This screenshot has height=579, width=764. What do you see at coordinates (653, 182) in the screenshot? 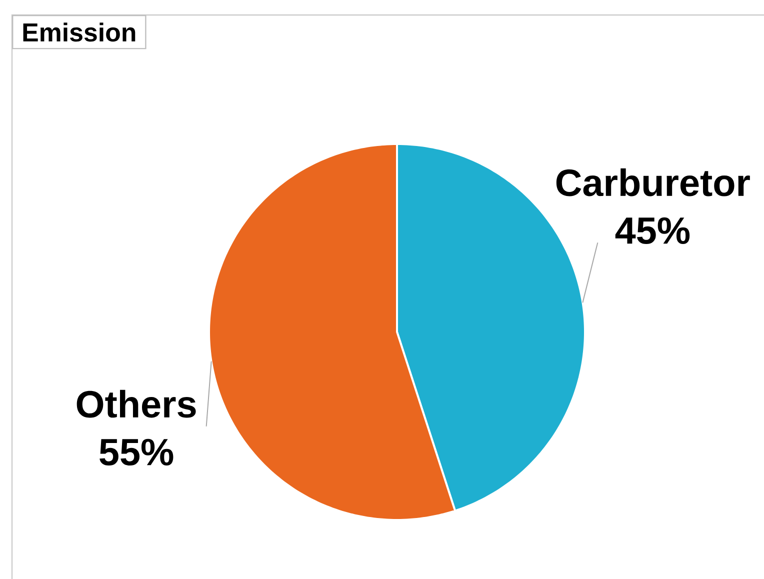
I see `slice-label: Carburetor` at bounding box center [653, 182].